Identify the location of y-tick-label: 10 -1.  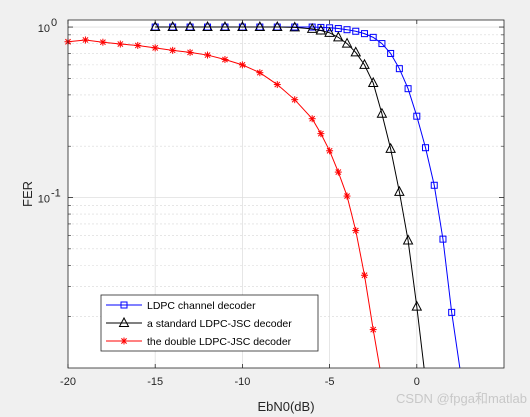
(49, 197).